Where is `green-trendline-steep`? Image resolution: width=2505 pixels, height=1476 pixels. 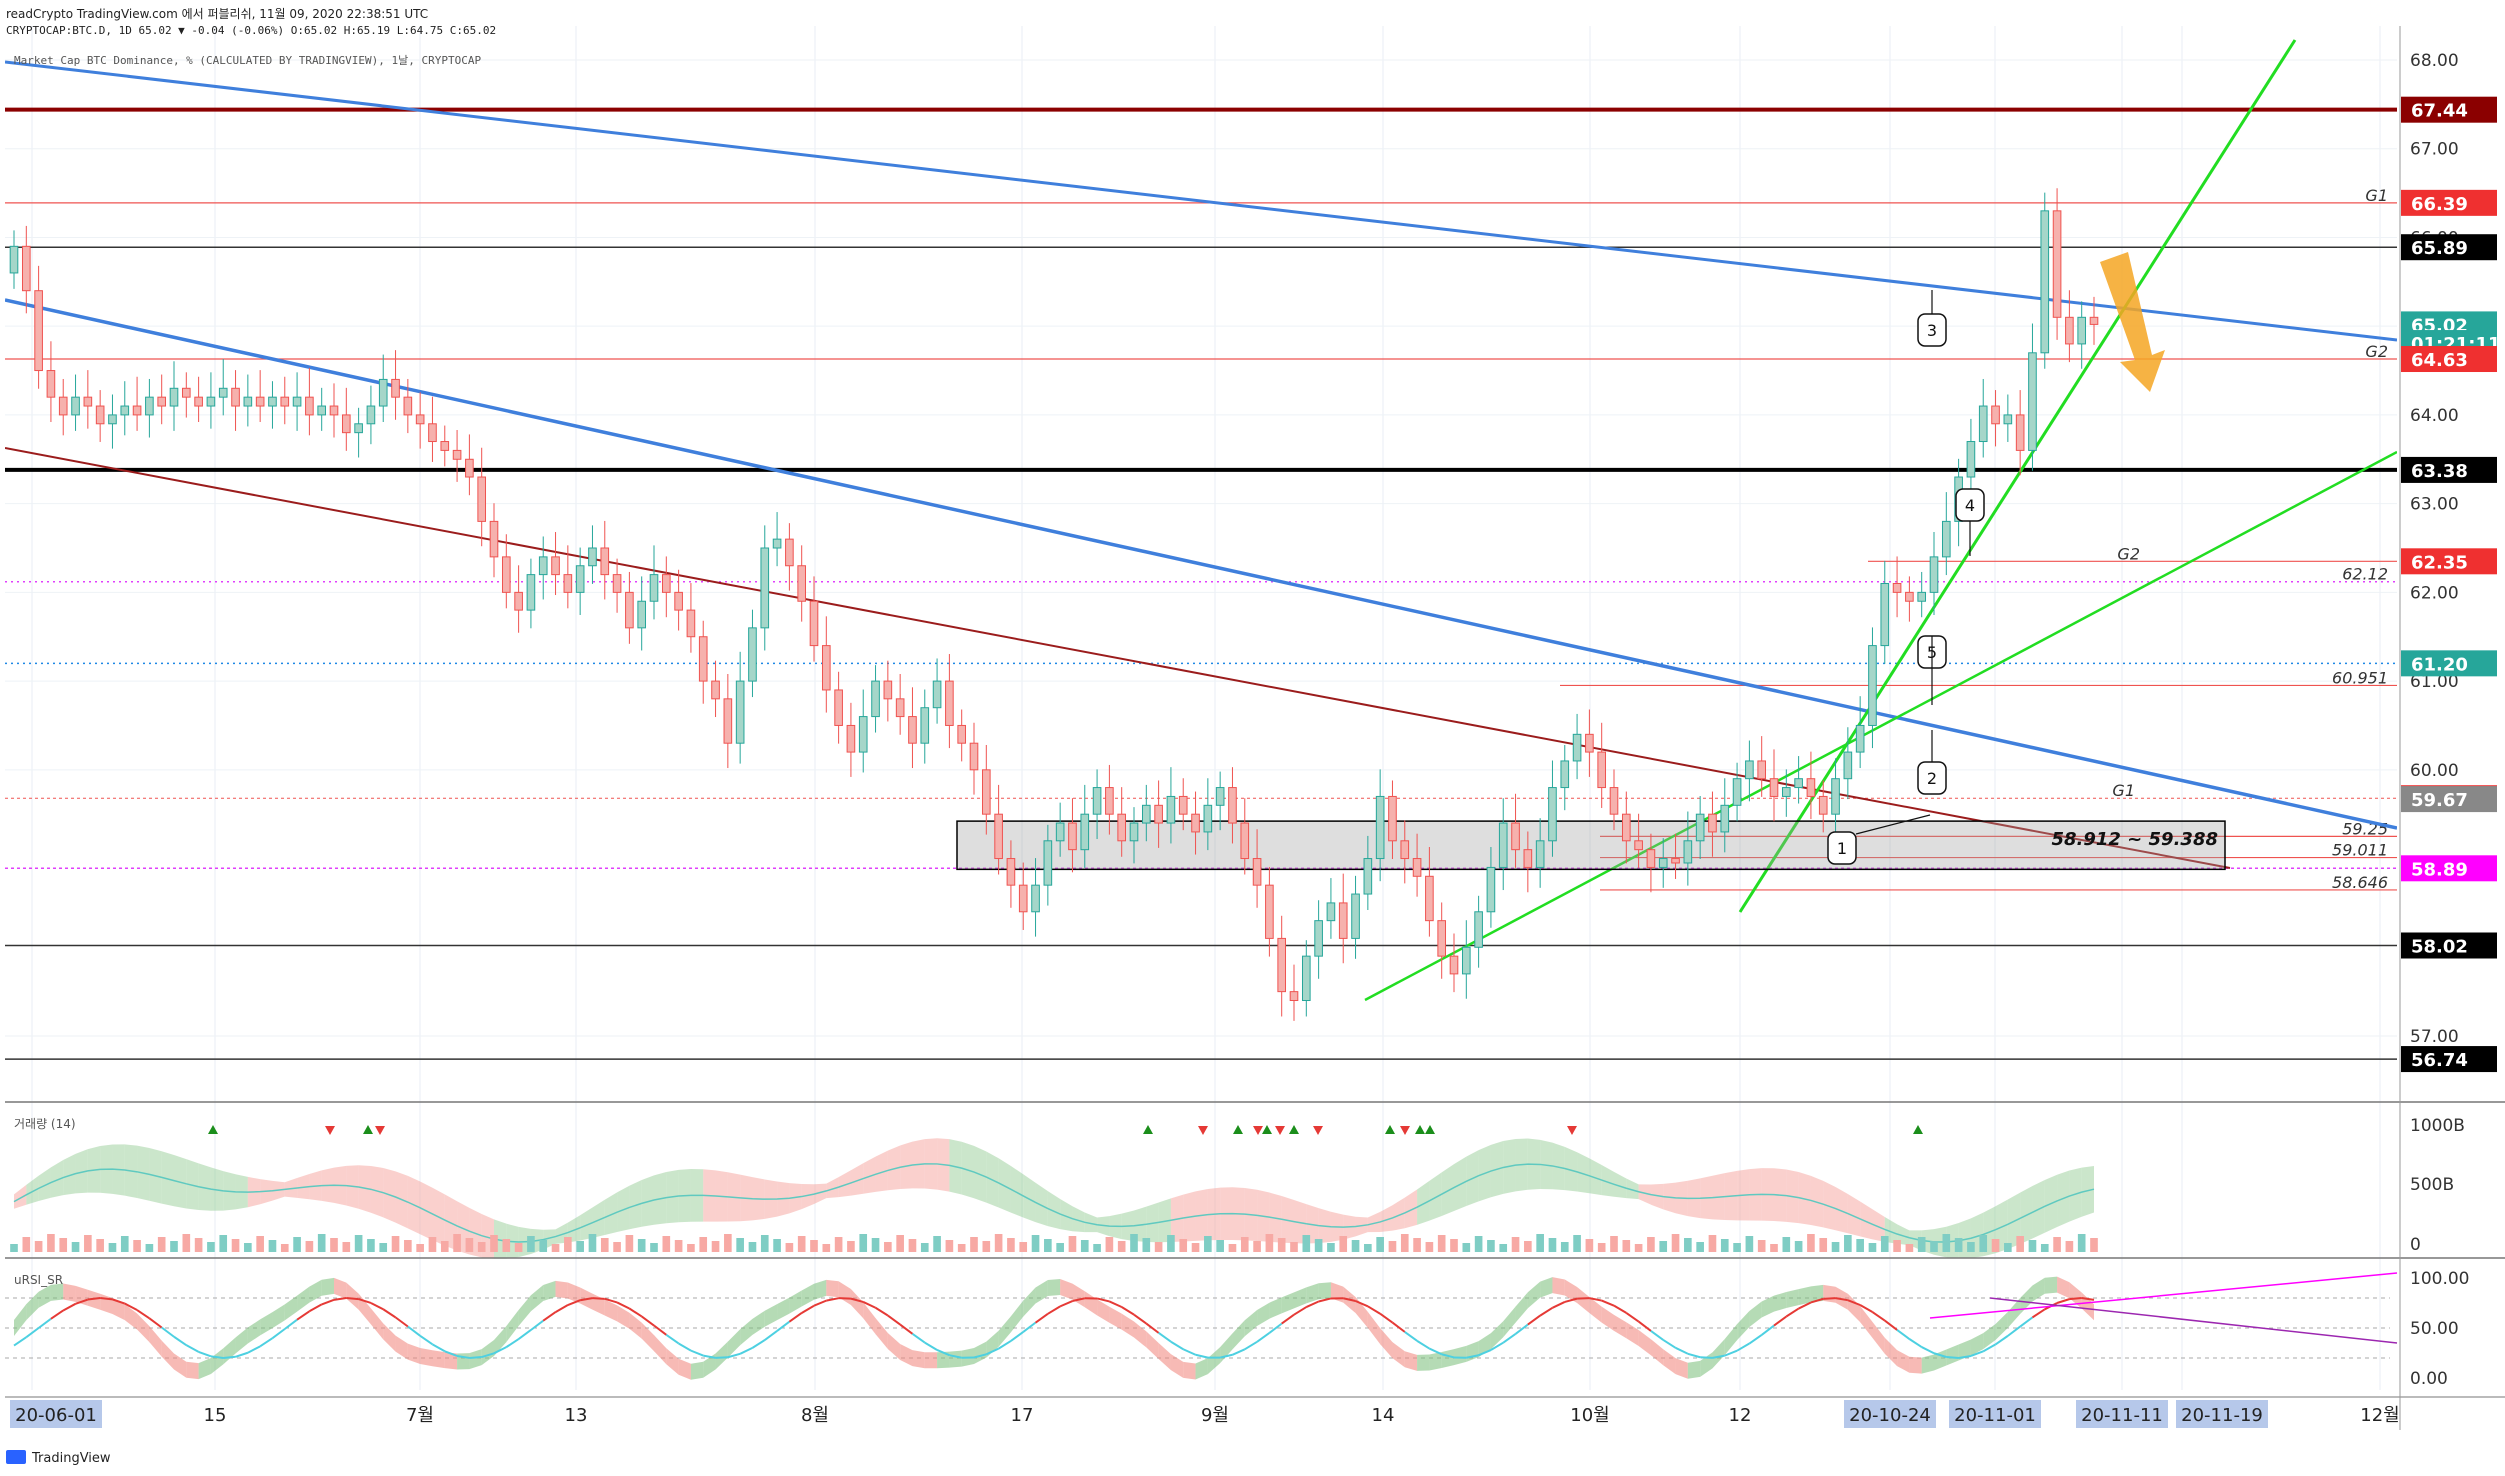 green-trendline-steep is located at coordinates (2017, 476).